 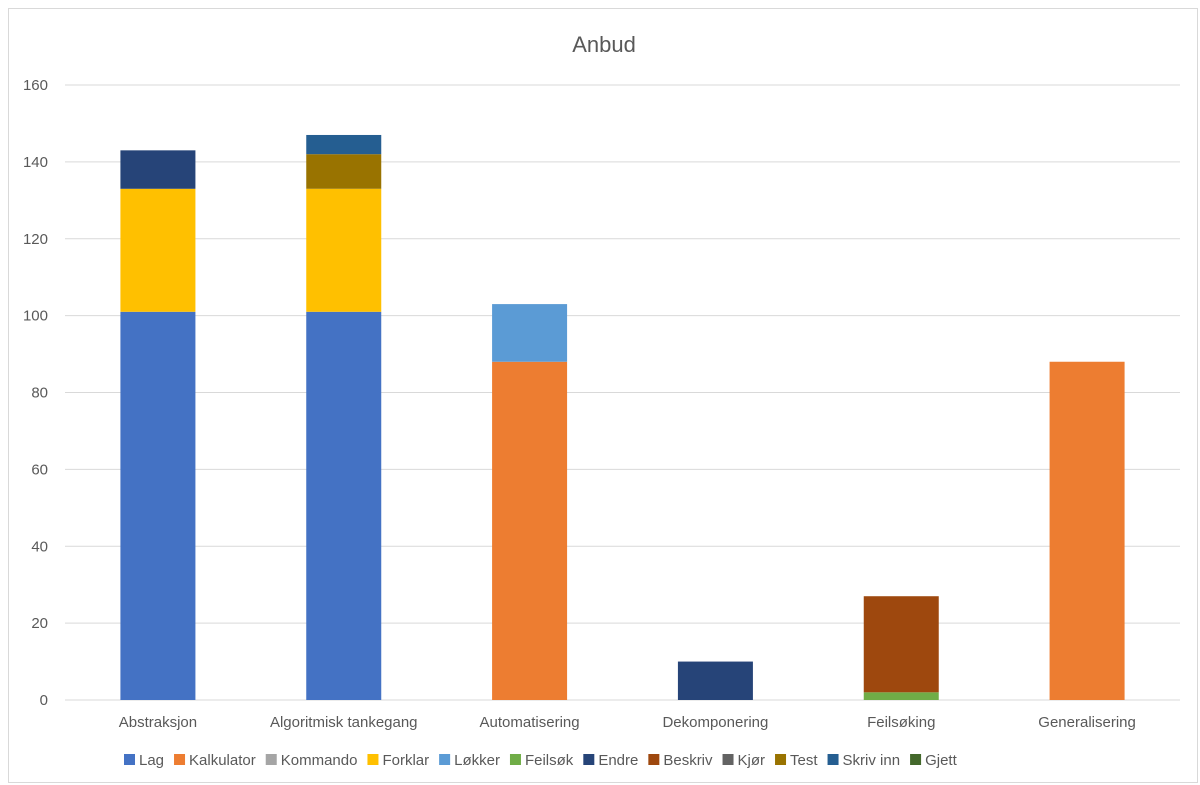 I want to click on legend-label: Beskriv, so click(x=688, y=760).